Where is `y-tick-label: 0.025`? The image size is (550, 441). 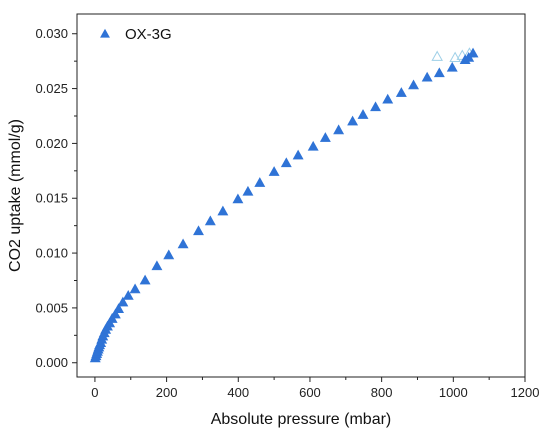 y-tick-label: 0.025 is located at coordinates (51, 88).